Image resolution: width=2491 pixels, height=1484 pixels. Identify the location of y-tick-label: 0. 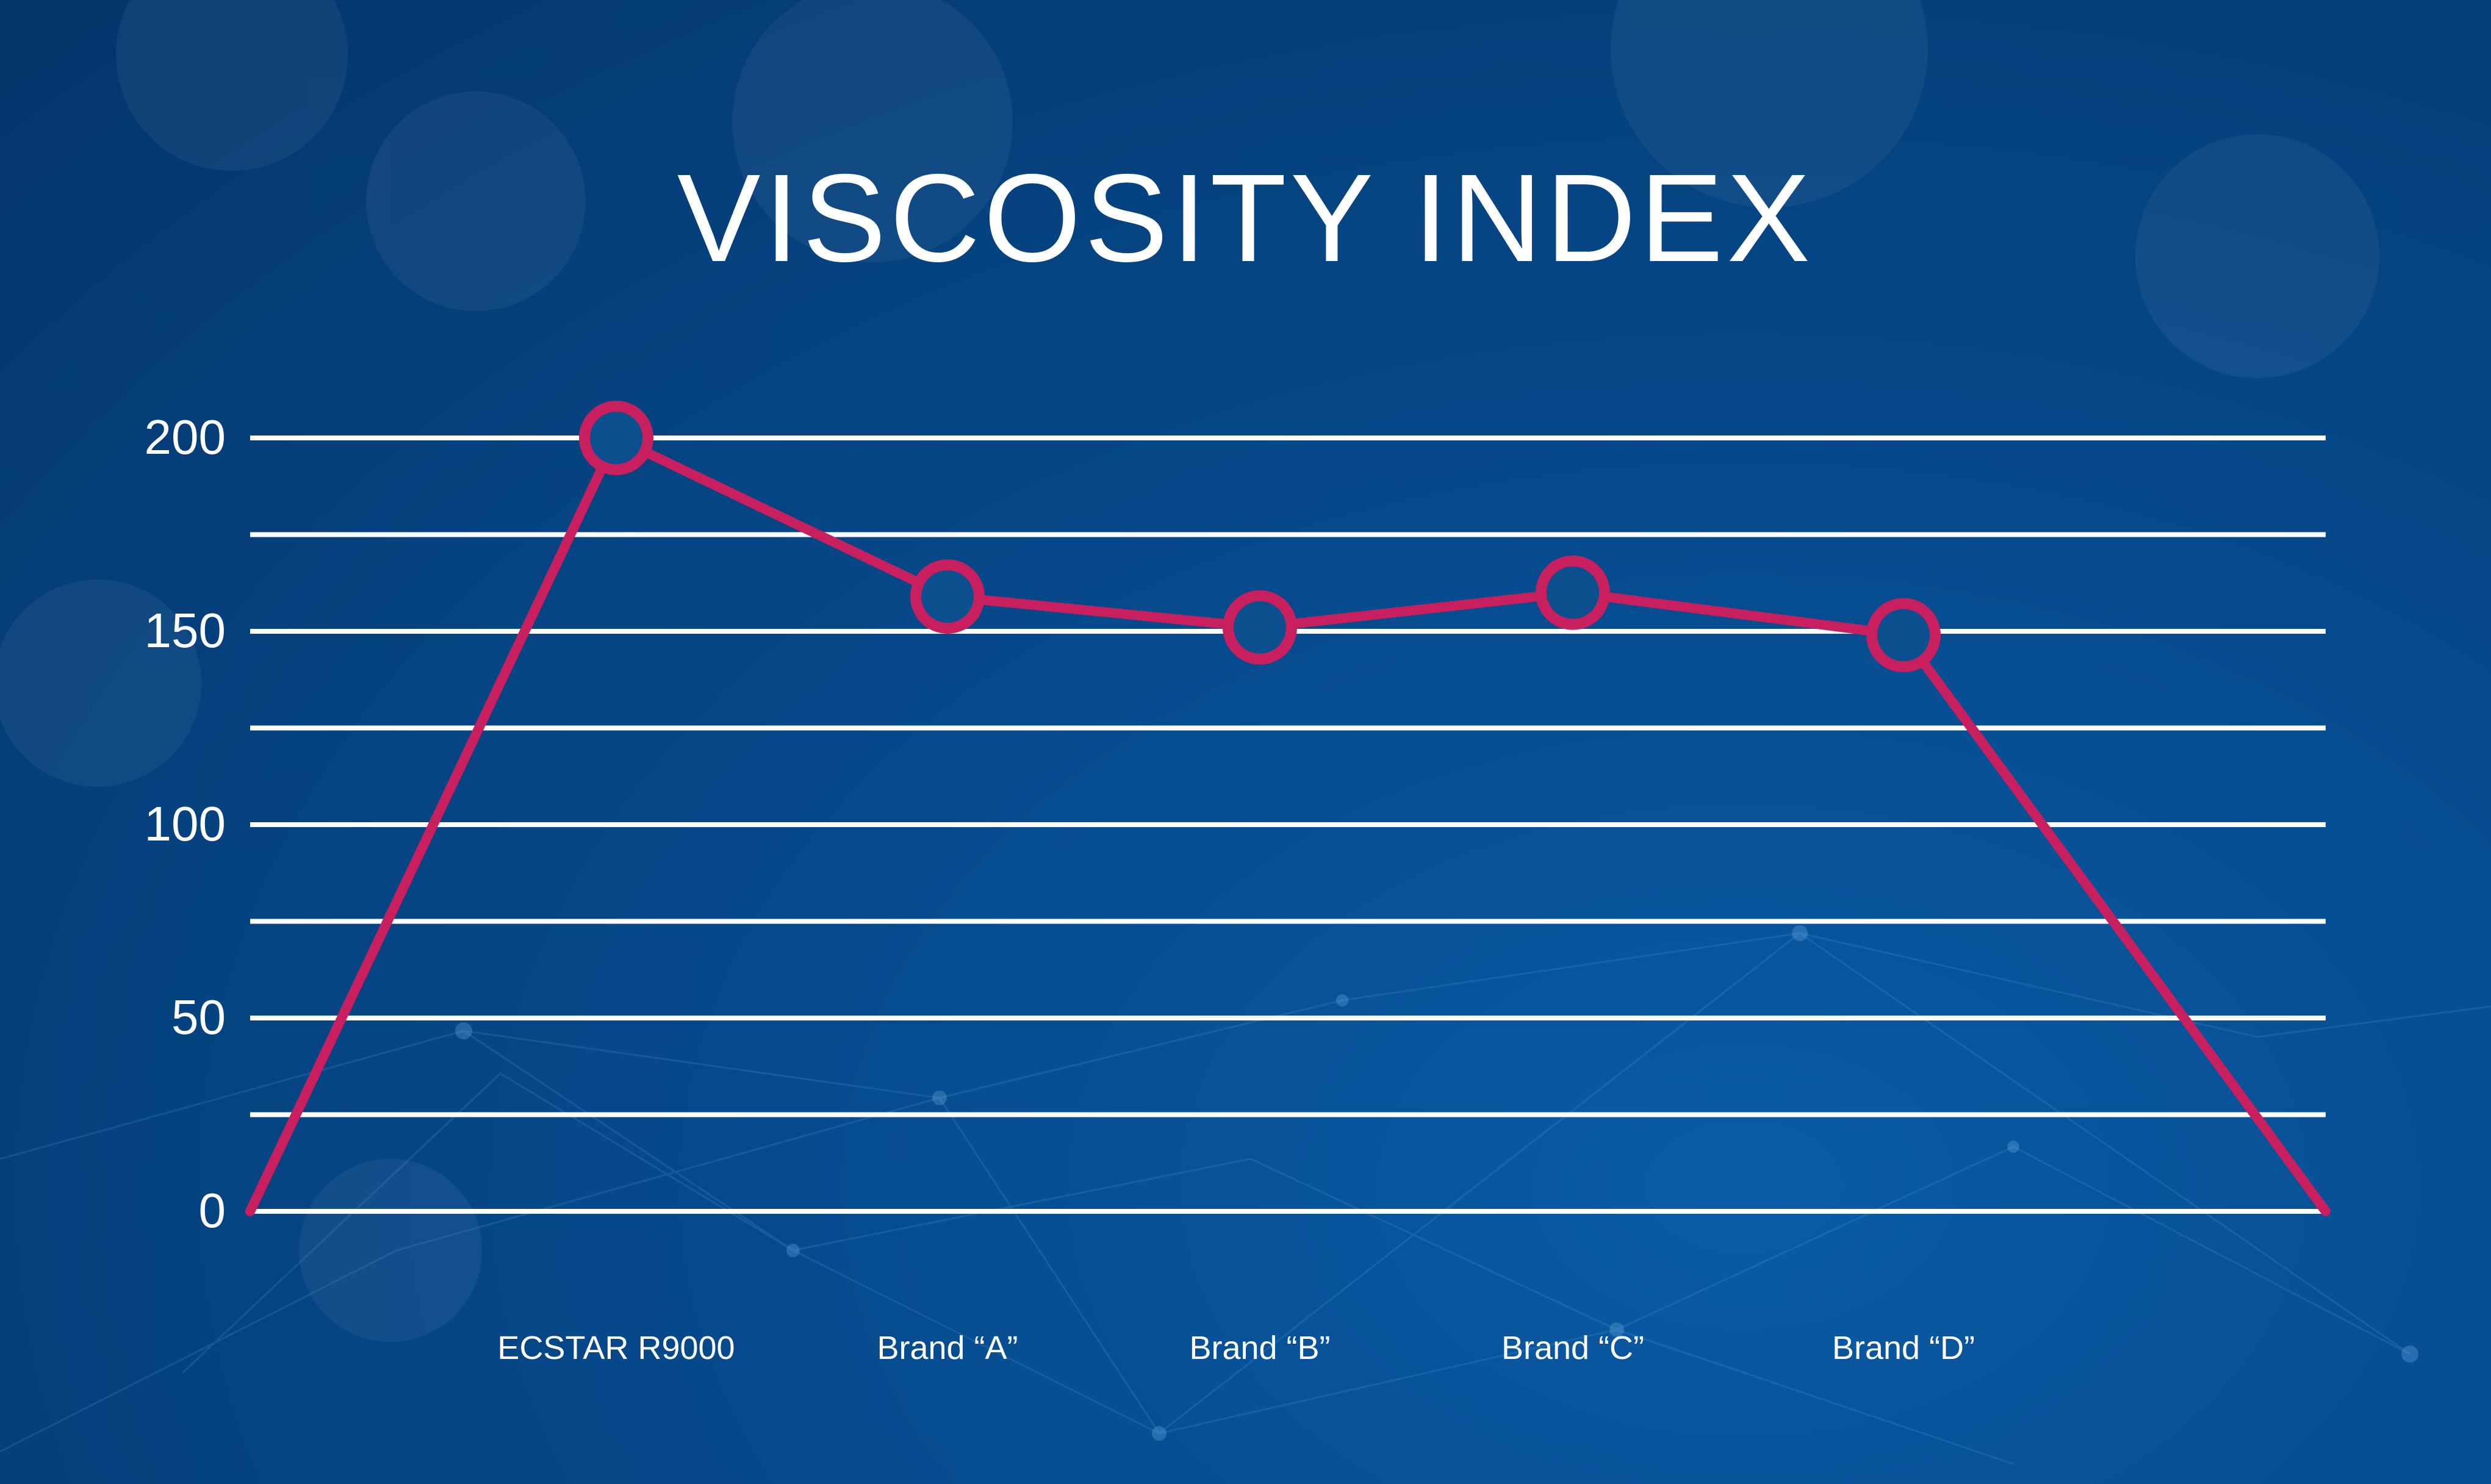
(213, 1210).